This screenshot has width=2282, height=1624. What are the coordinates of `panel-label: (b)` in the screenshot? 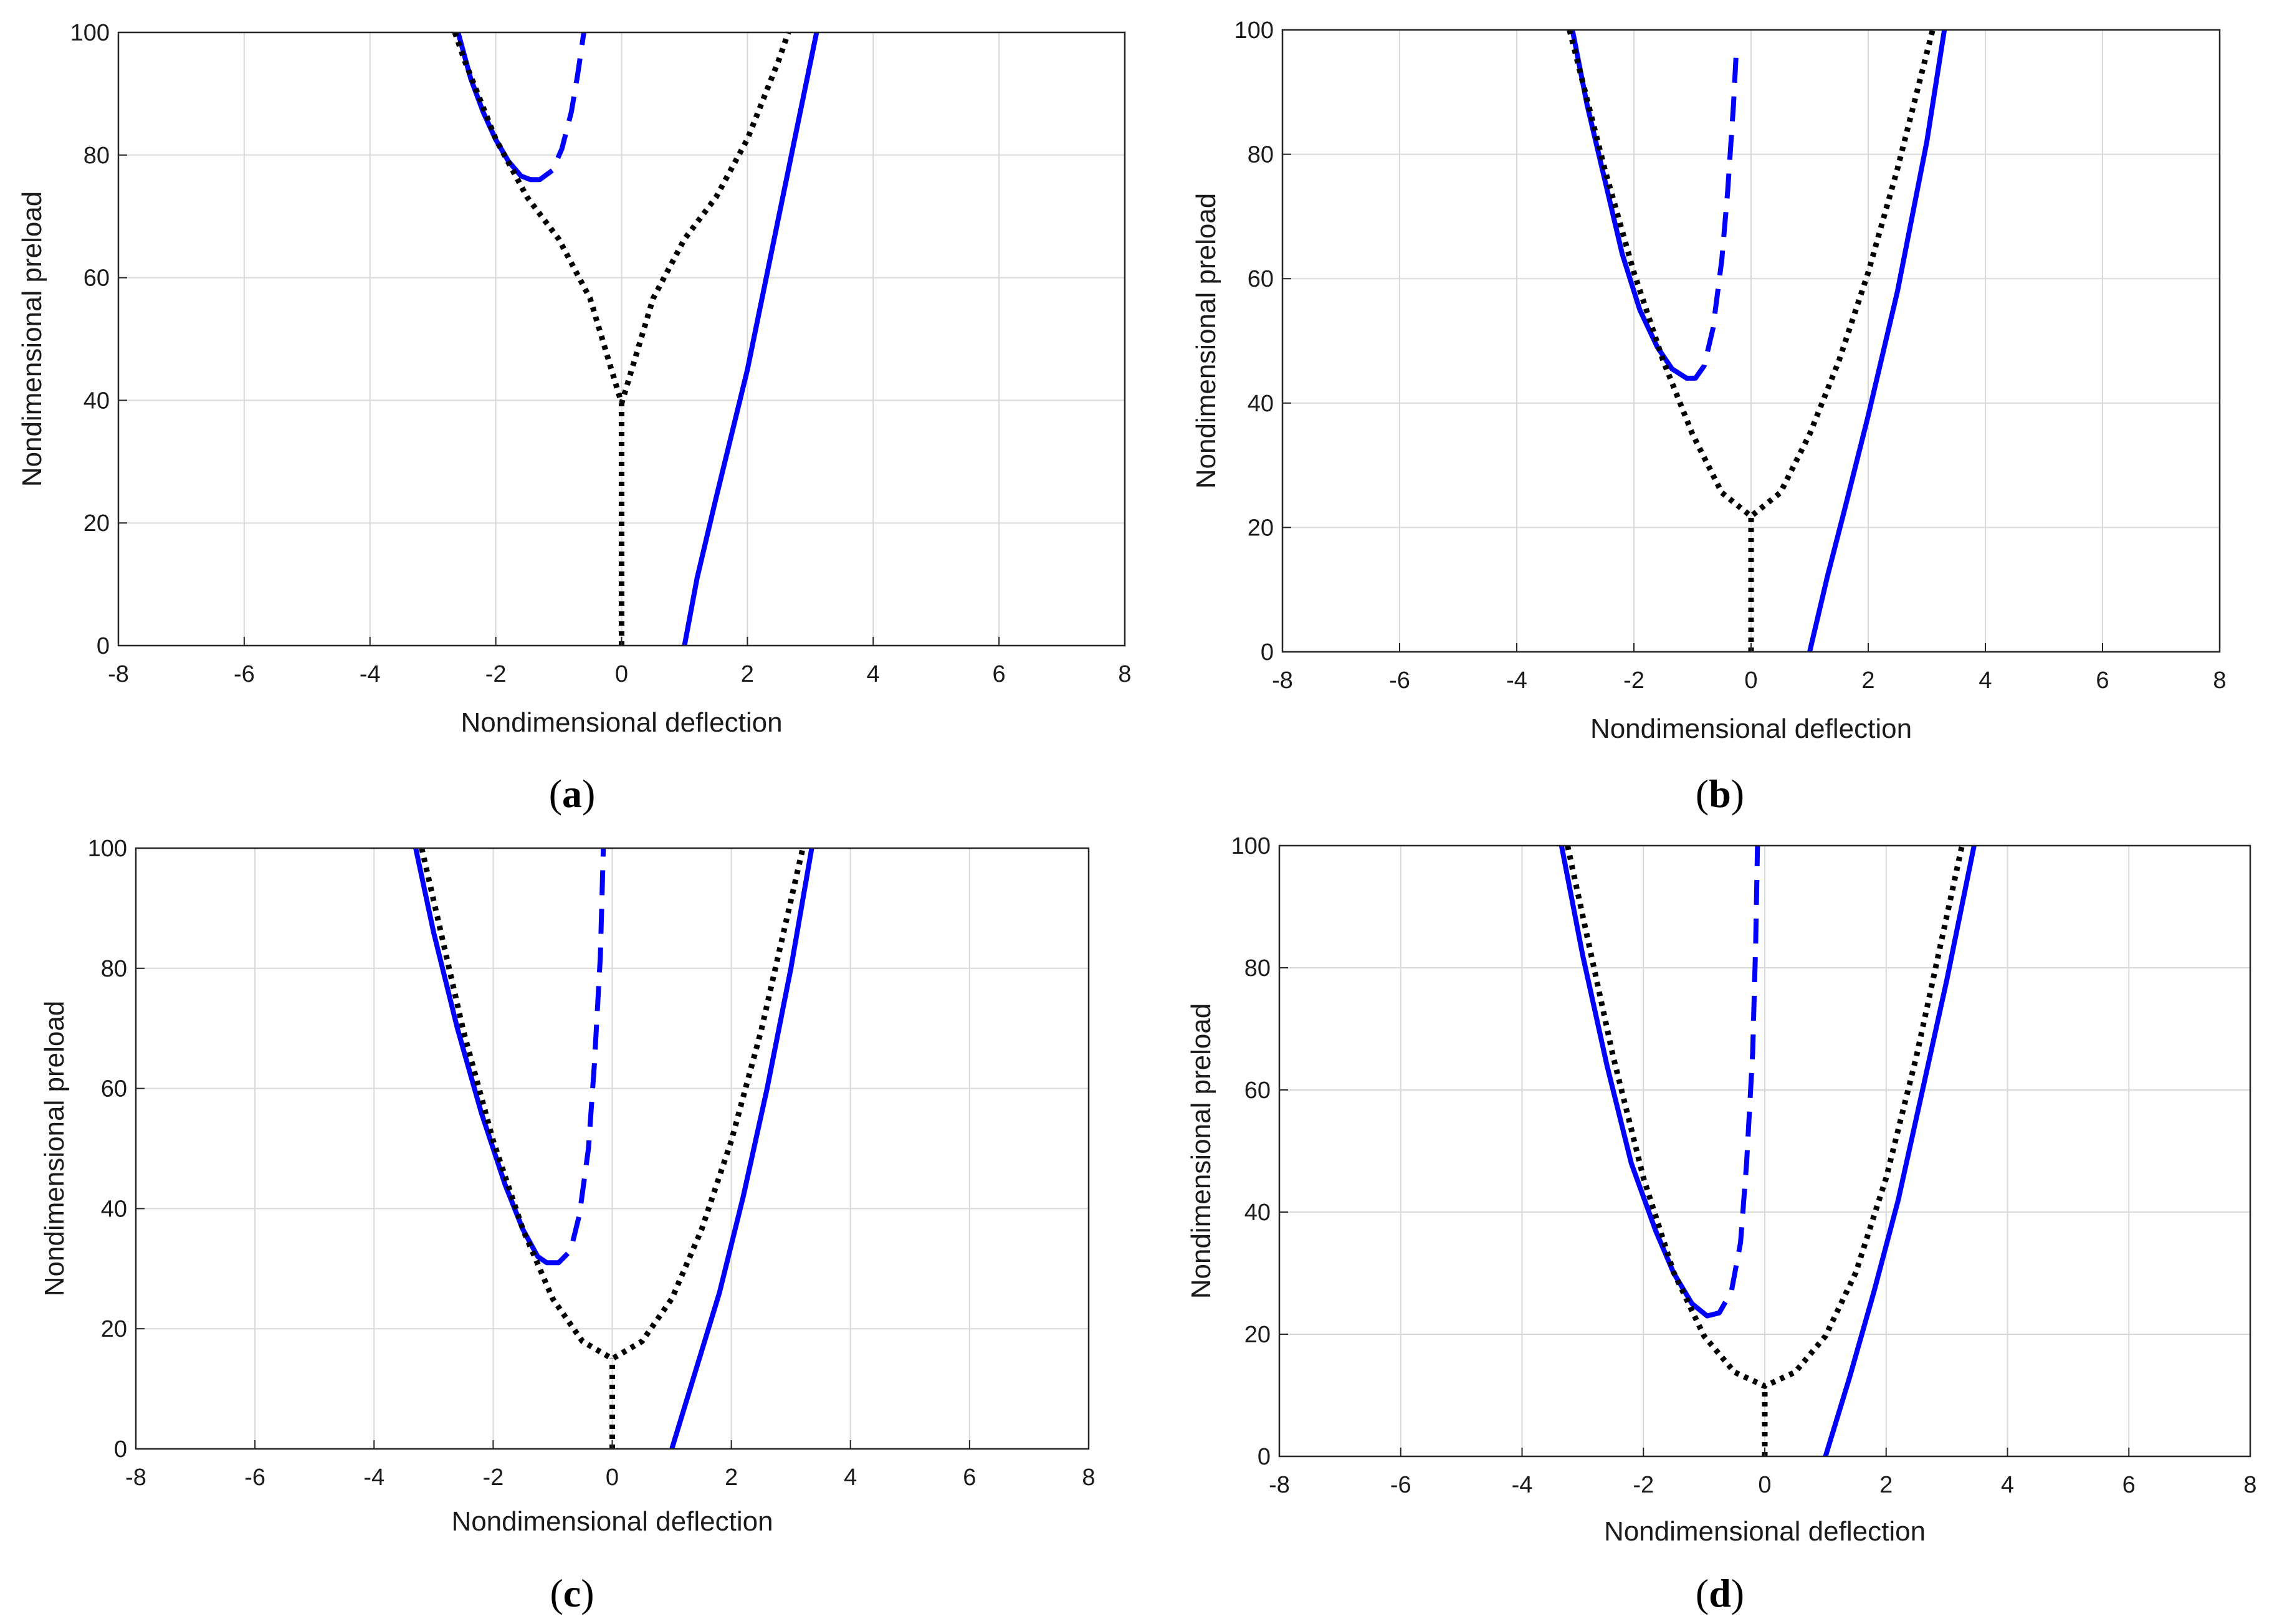 It's located at (1720, 794).